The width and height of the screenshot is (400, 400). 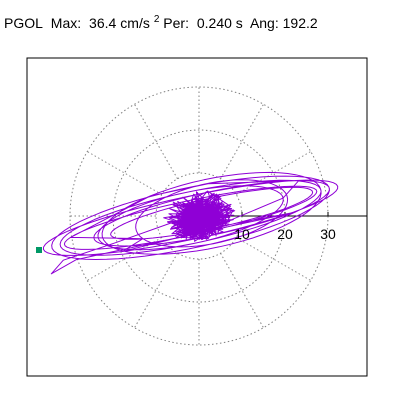 I want to click on peak-marker, so click(x=39, y=250).